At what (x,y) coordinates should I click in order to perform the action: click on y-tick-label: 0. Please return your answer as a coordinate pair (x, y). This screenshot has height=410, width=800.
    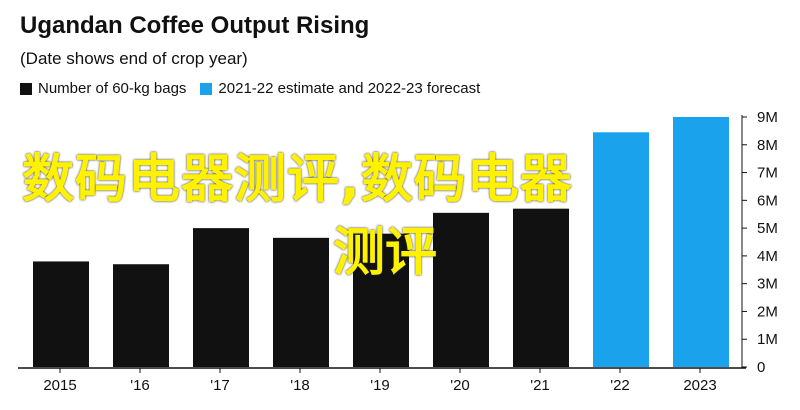
    Looking at the image, I should click on (761, 367).